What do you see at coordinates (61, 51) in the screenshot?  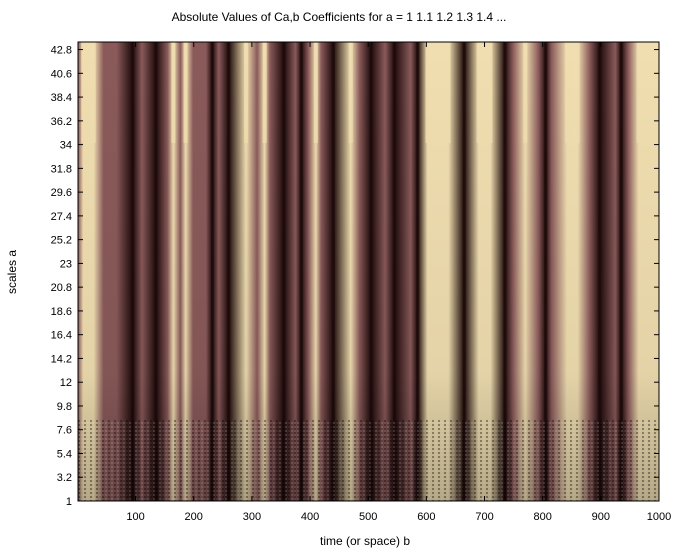 I see `y-tick-label: 42.8` at bounding box center [61, 51].